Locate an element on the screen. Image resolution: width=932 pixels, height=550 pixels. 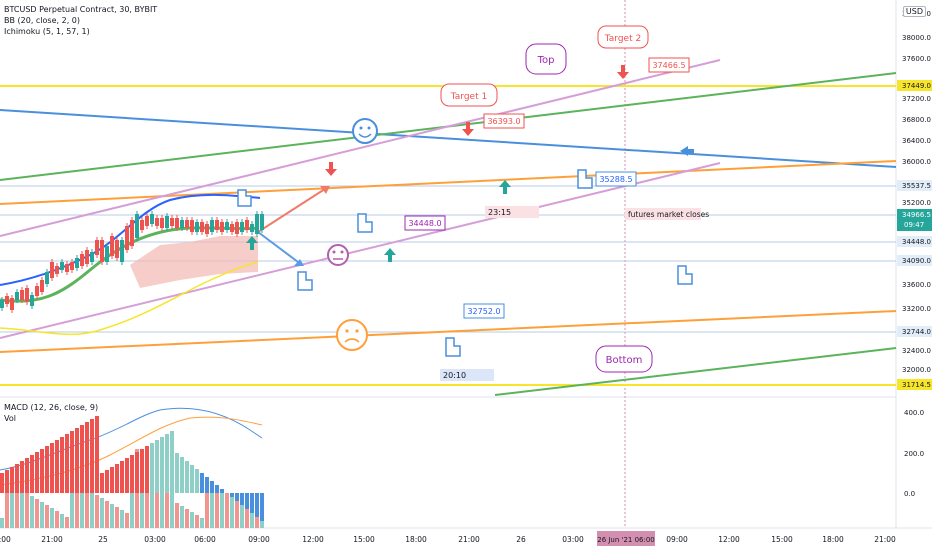
price-tag-36393: 36393.0 is located at coordinates (504, 121).